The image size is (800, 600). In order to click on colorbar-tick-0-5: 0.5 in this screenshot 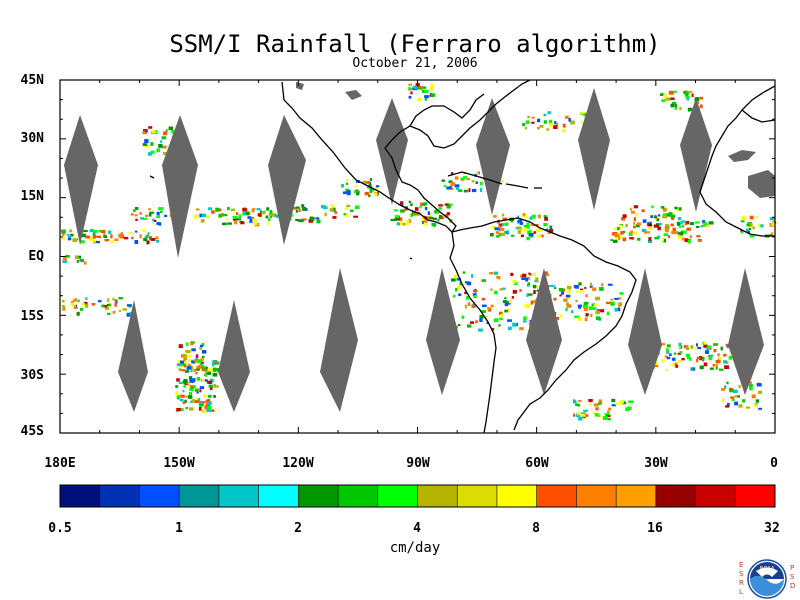, I will do `click(60, 528)`.